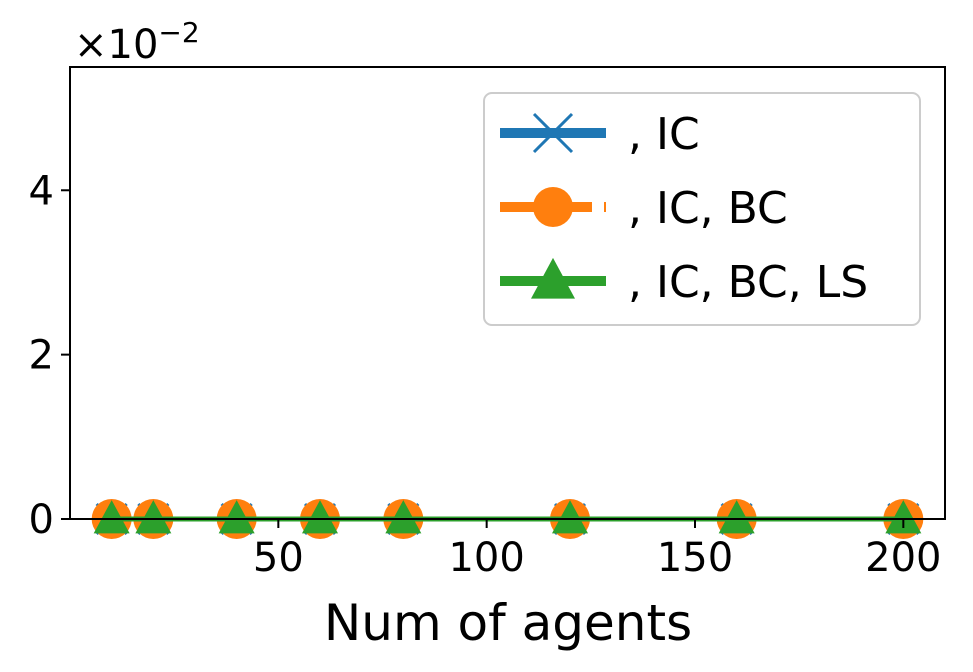 The width and height of the screenshot is (973, 672). Describe the element at coordinates (695, 558) in the screenshot. I see `x-tick-label-150: 150` at that location.